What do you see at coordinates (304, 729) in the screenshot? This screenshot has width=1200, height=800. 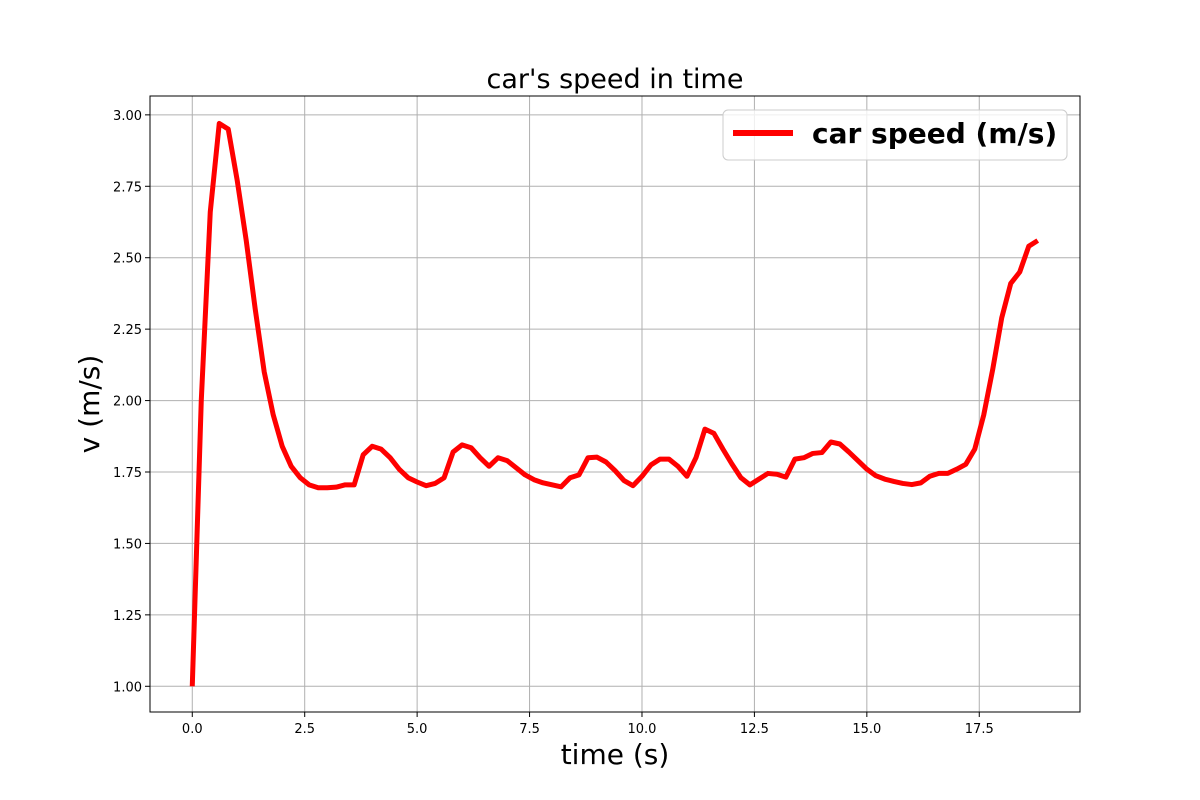 I see `x-tick-label: 2.5` at bounding box center [304, 729].